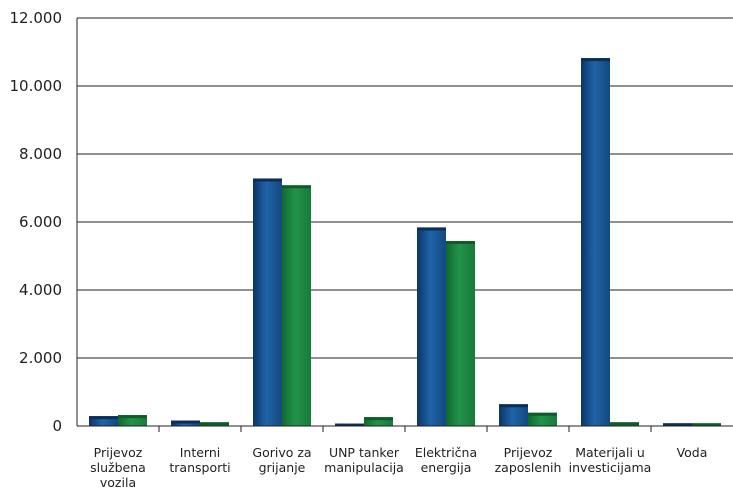 This screenshot has width=733, height=490. I want to click on category-label: vozila, so click(118, 482).